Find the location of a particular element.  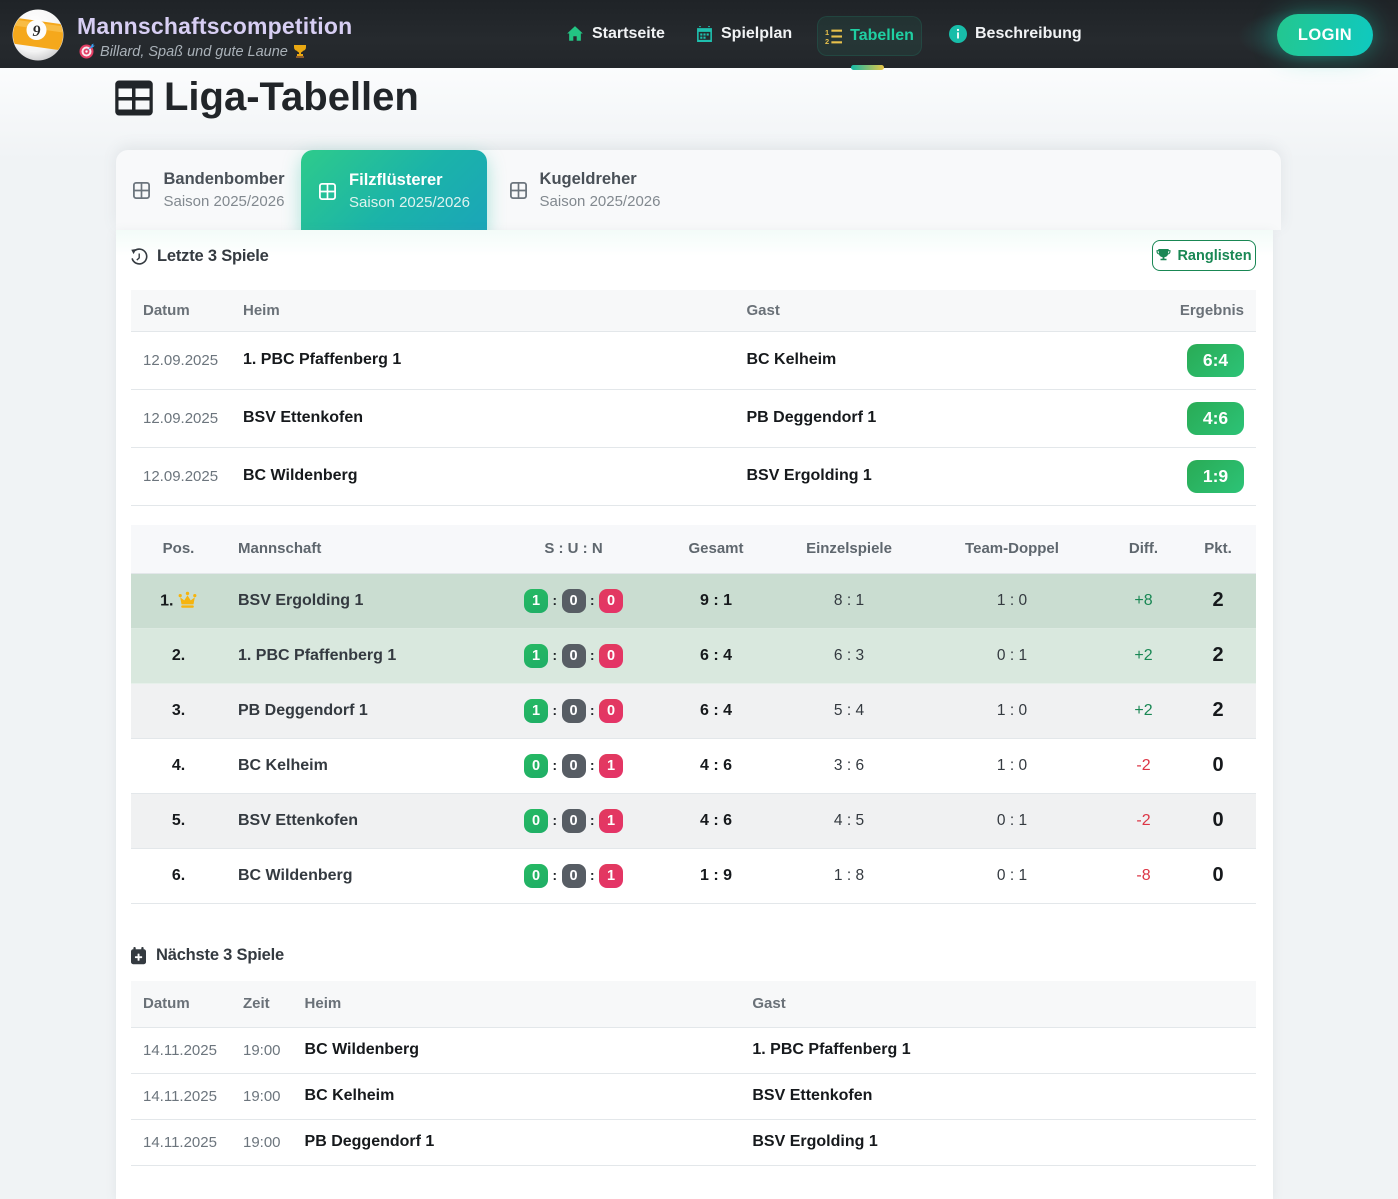

svg-text: 2 is located at coordinates (827, 40).